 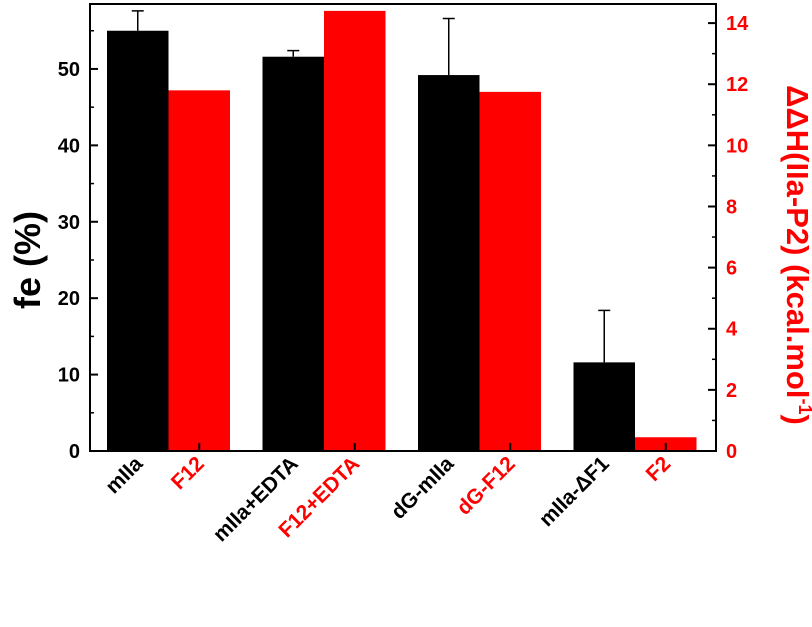 I want to click on right-tick-label: 0, so click(x=731, y=452).